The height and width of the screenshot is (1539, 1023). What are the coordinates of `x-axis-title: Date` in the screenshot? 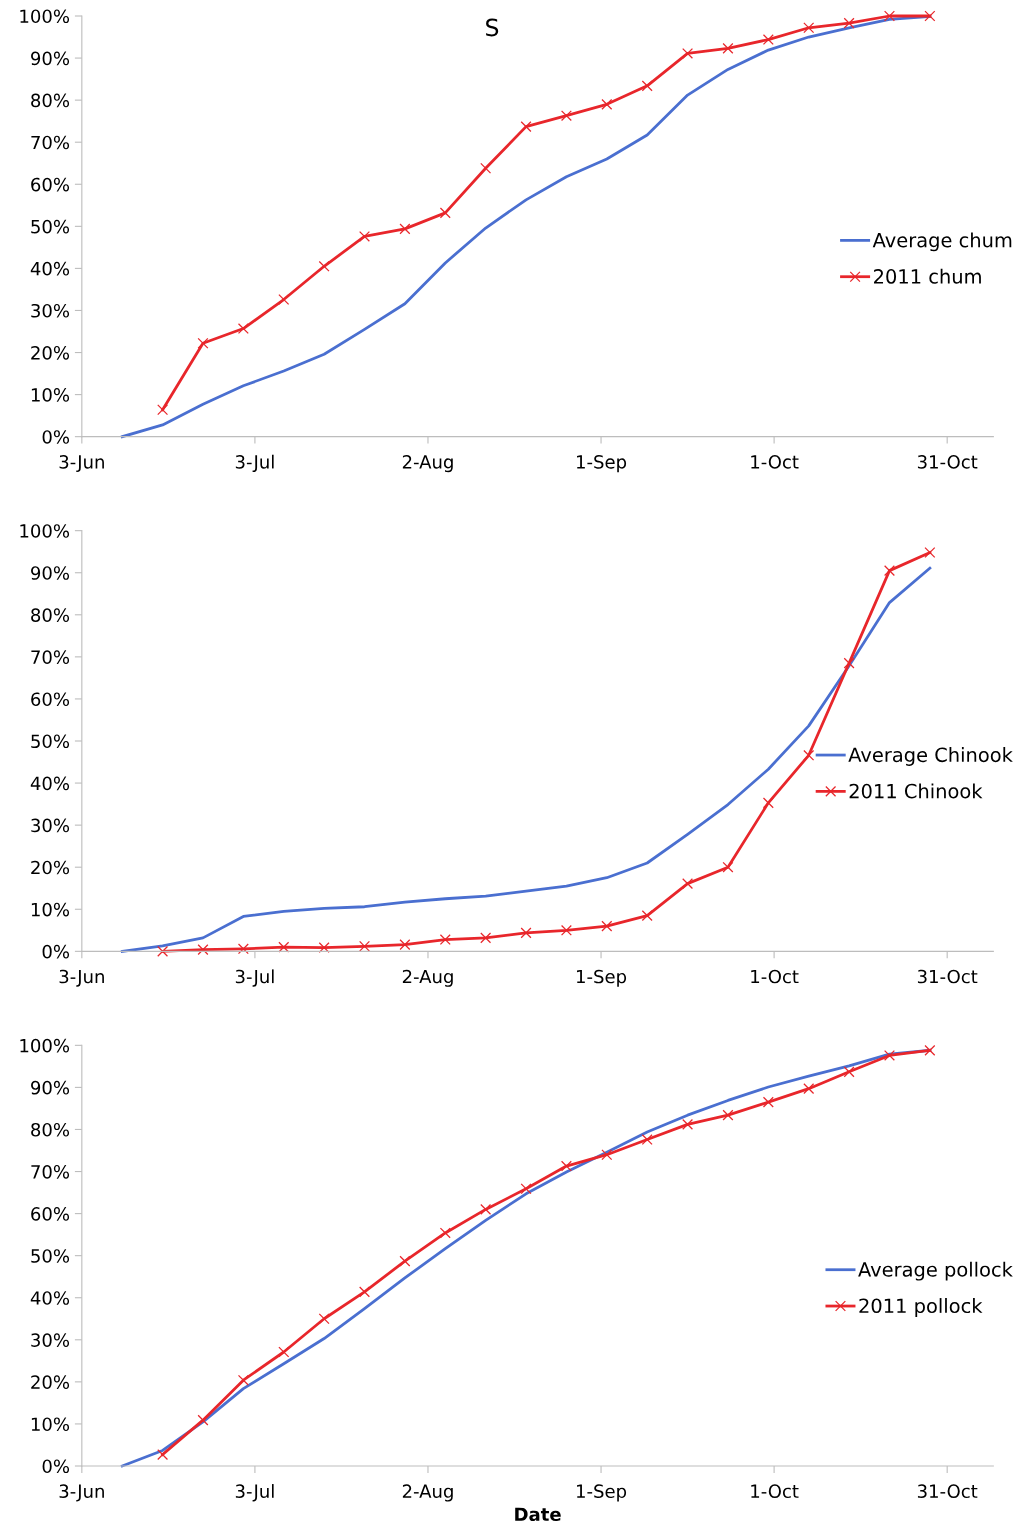 It's located at (538, 1514).